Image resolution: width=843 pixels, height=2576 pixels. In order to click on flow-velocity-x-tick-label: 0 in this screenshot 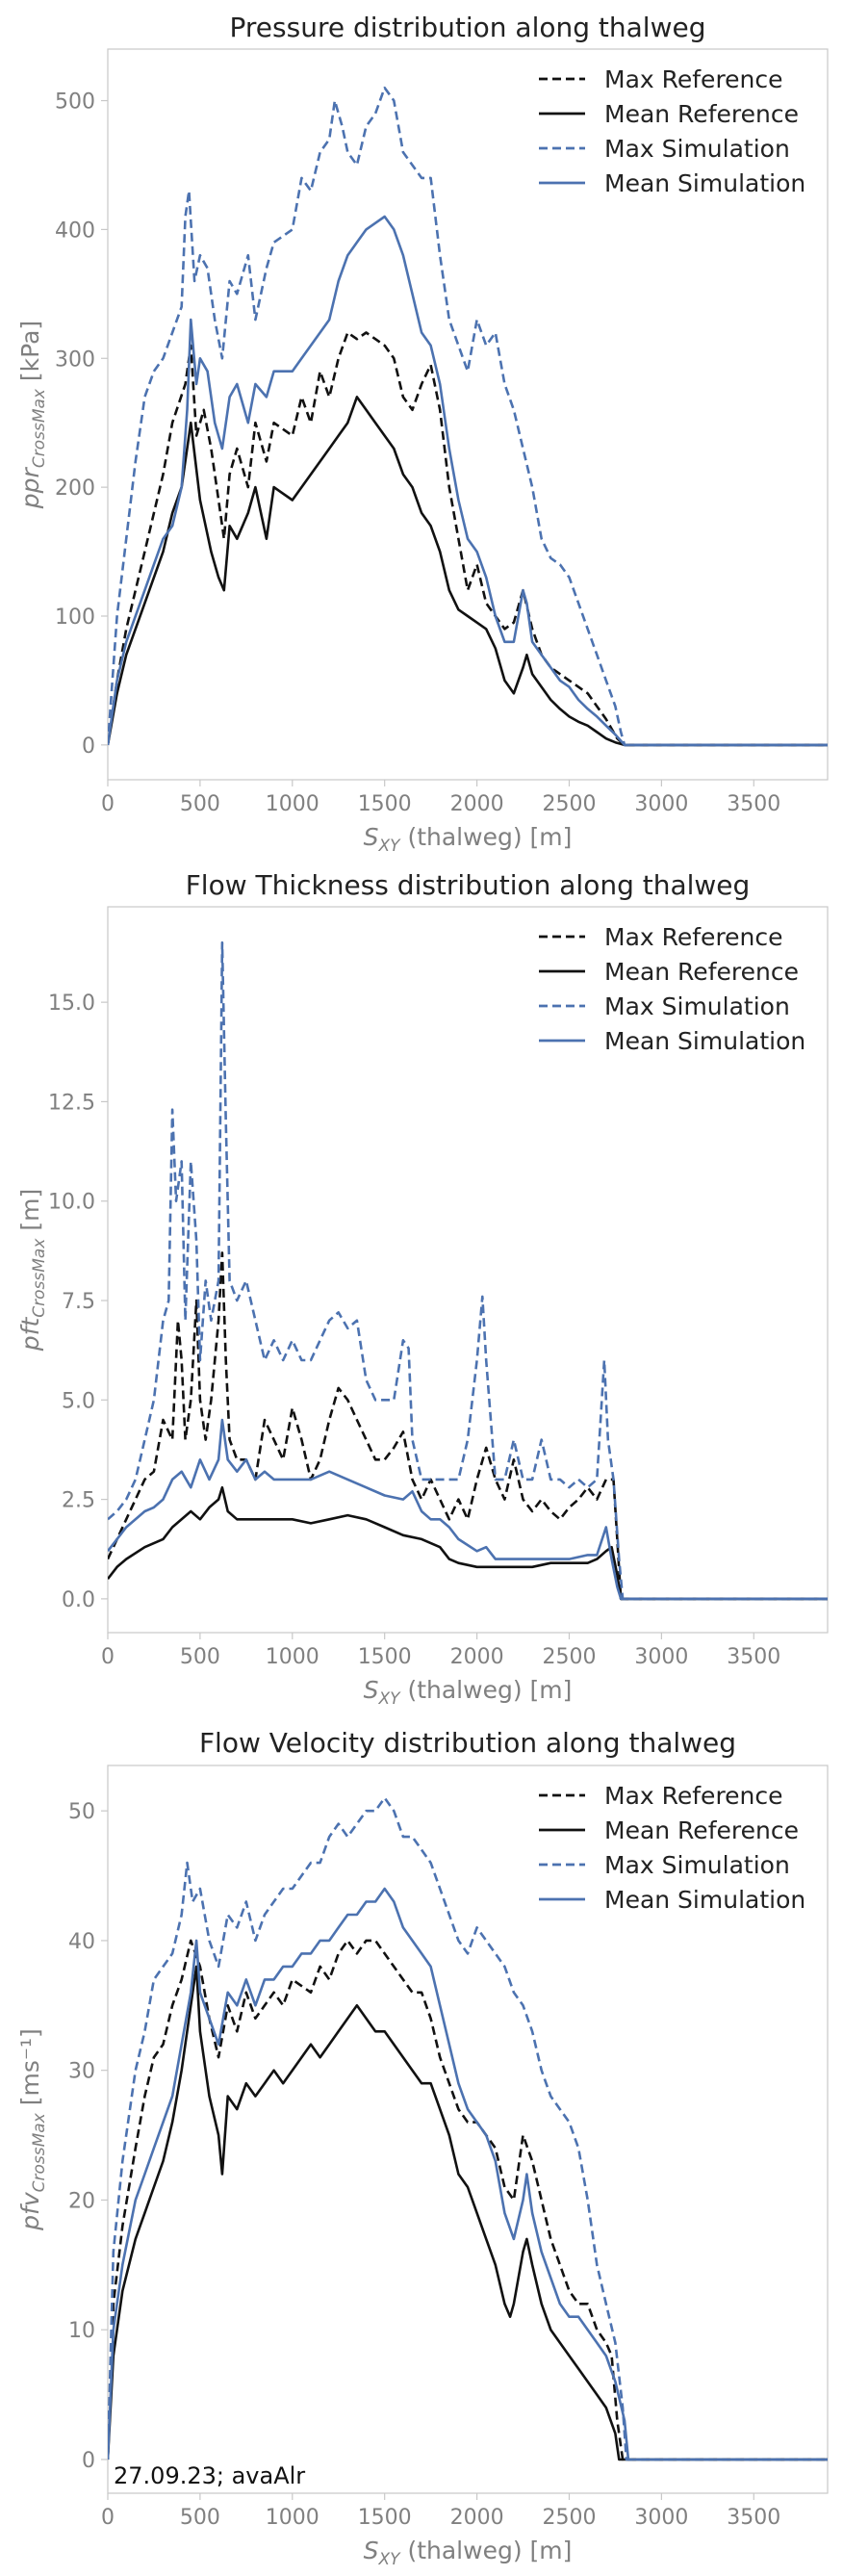, I will do `click(108, 2518)`.